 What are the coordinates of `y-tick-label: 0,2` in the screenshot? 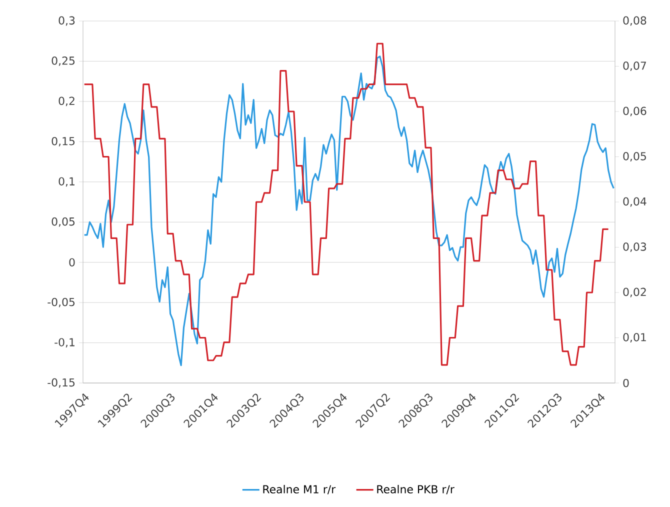 It's located at (66, 101).